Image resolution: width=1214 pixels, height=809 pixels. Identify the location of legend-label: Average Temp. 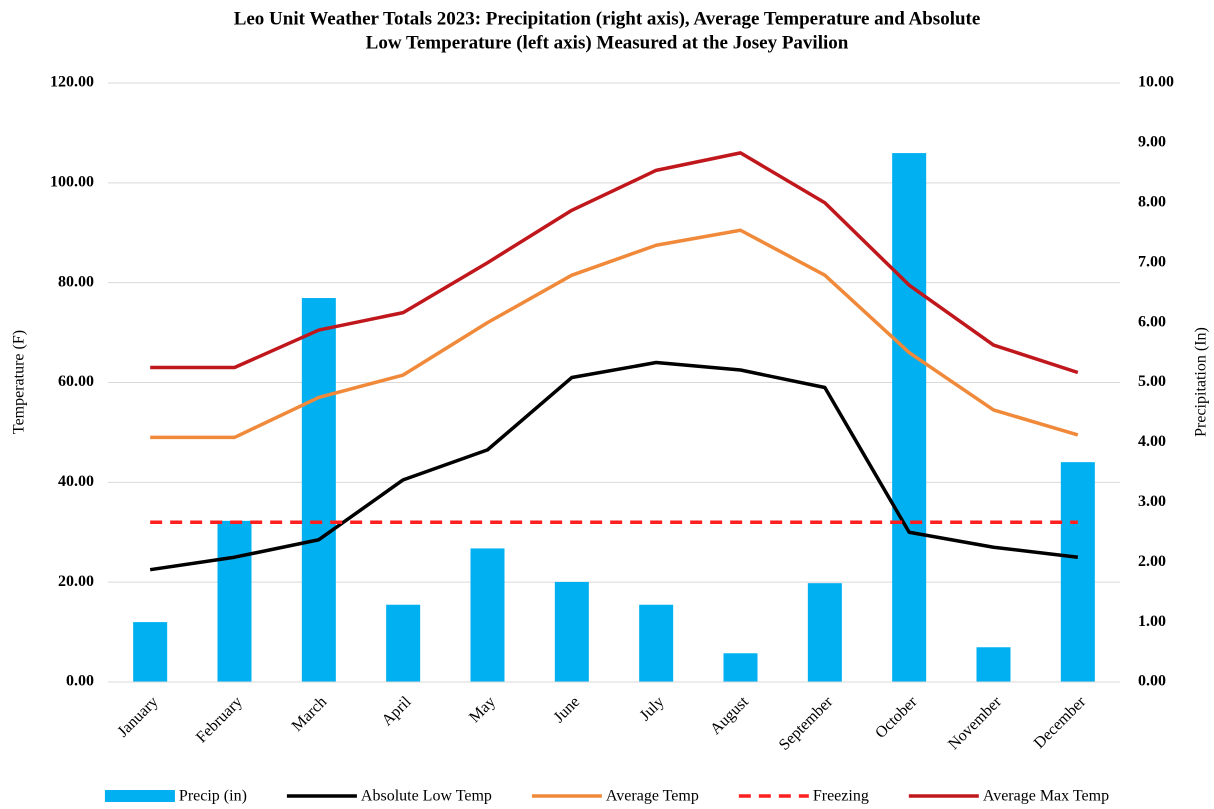
(652, 796).